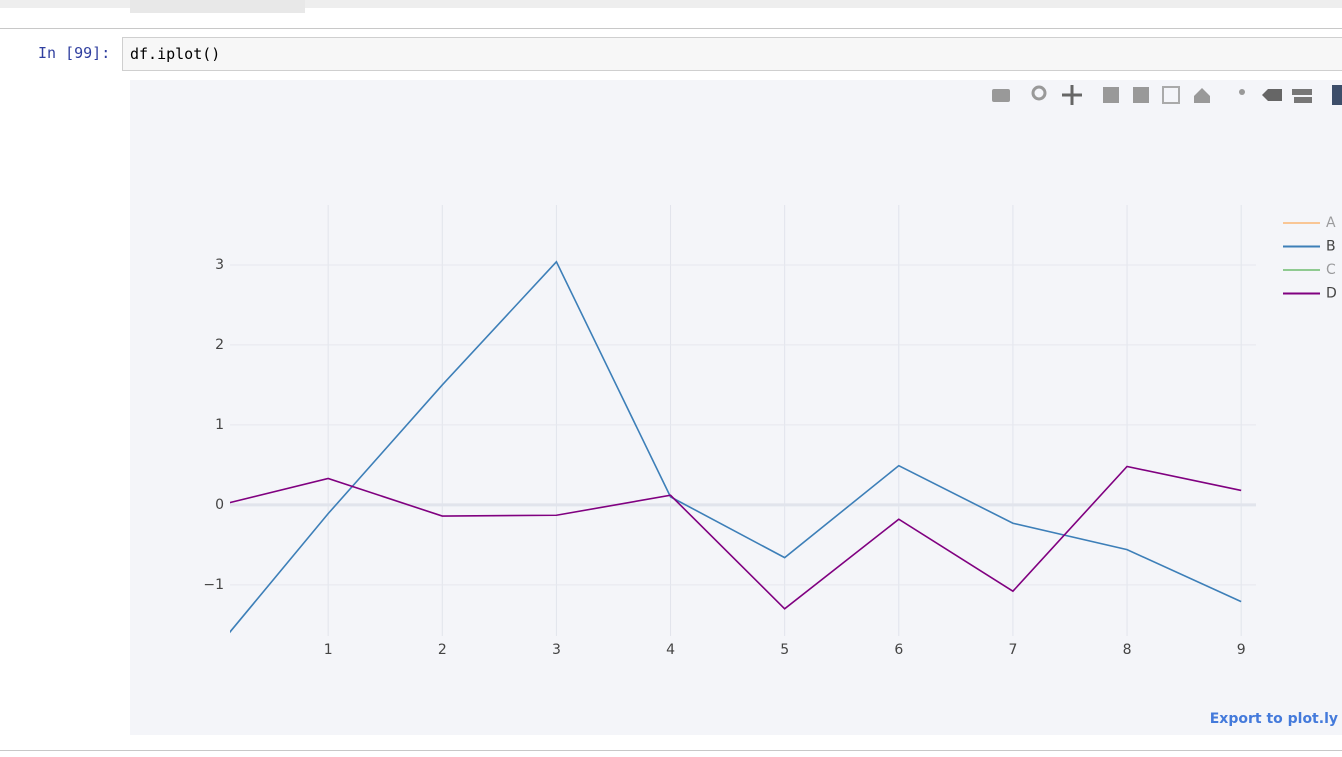  Describe the element at coordinates (898, 650) in the screenshot. I see `x-tick-label: 6` at that location.